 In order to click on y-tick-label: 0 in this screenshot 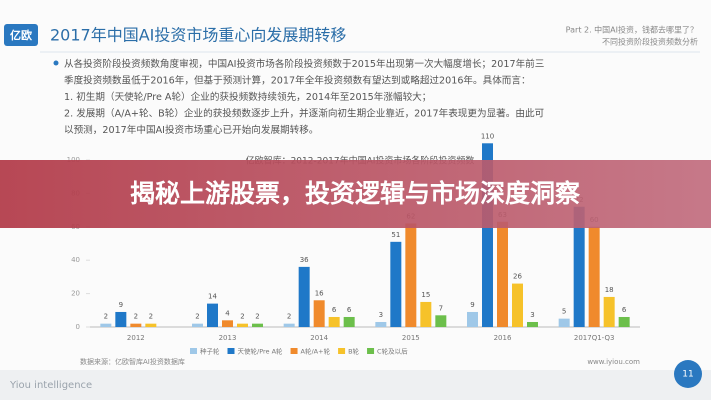, I will do `click(78, 327)`.